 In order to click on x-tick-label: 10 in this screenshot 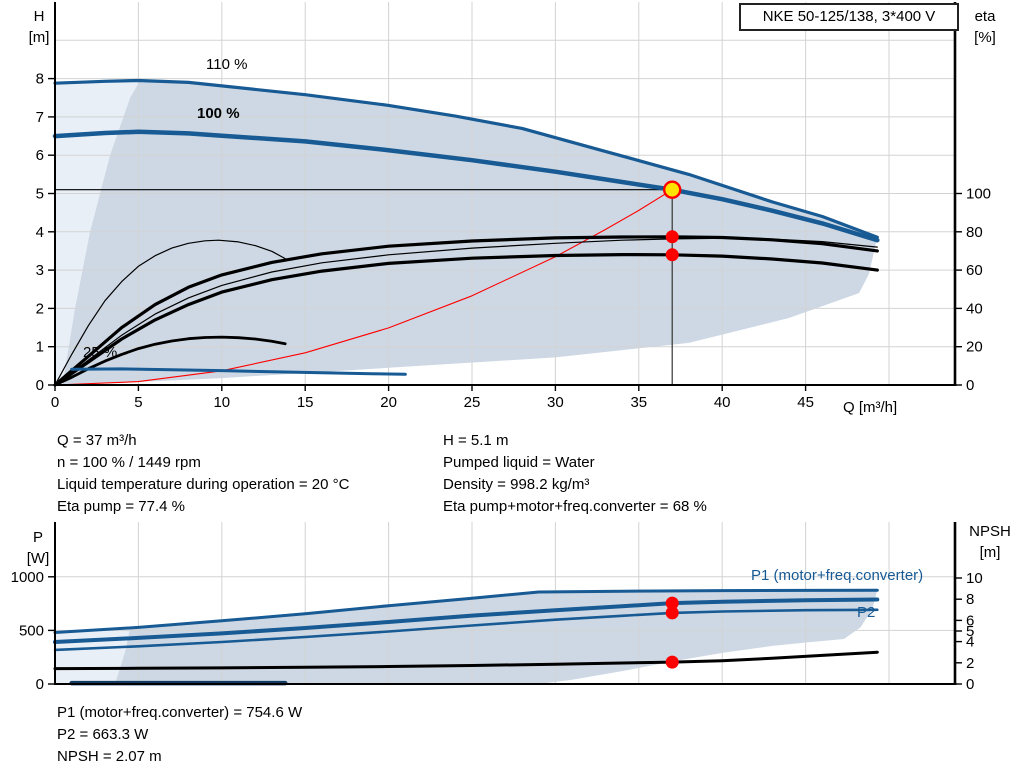, I will do `click(221, 402)`.